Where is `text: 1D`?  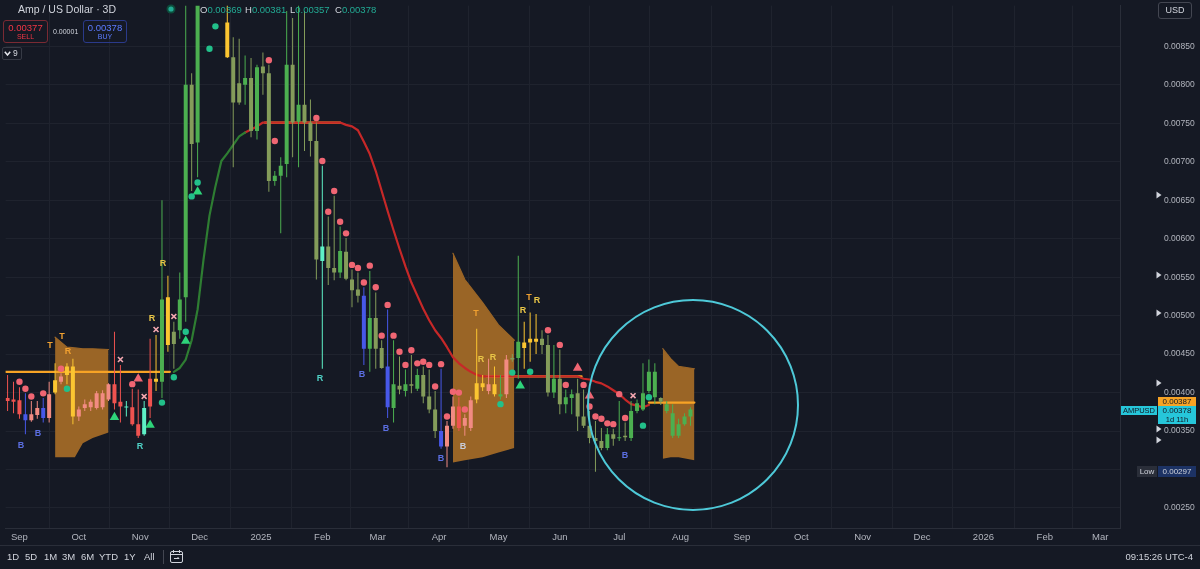 text: 1D is located at coordinates (13, 556).